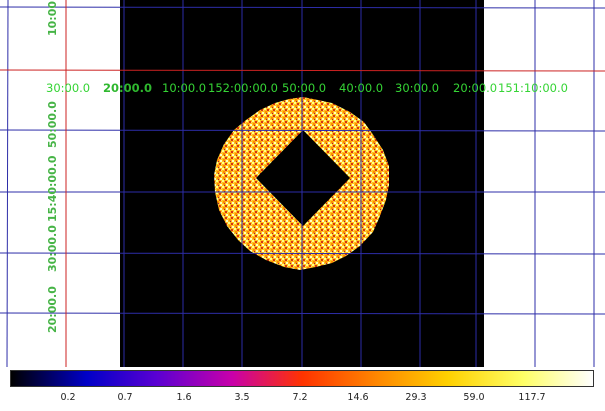  Describe the element at coordinates (68, 397) in the screenshot. I see `colorbar-tick-1: 0.2` at that location.